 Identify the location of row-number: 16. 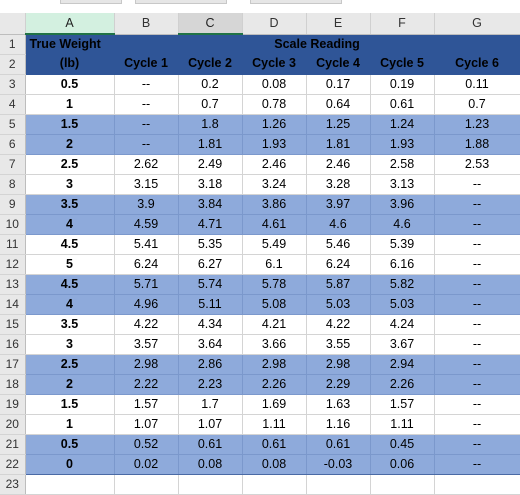
(13, 344).